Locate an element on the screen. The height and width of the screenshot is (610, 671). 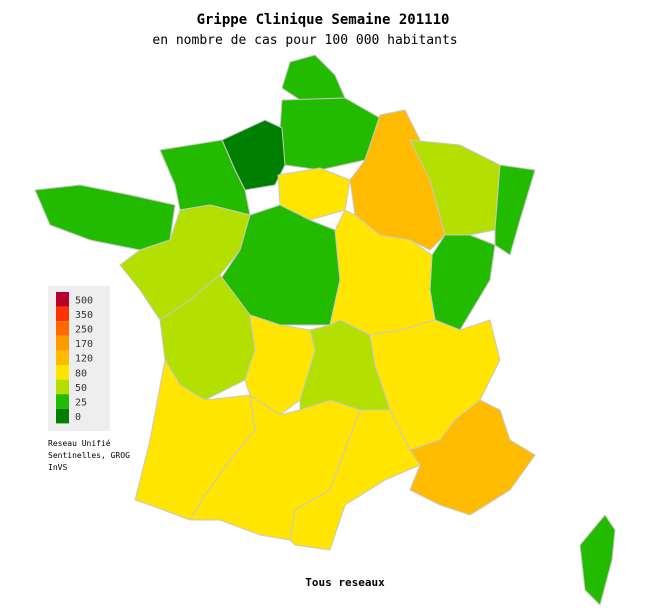
legend-label: 250 is located at coordinates (84, 330).